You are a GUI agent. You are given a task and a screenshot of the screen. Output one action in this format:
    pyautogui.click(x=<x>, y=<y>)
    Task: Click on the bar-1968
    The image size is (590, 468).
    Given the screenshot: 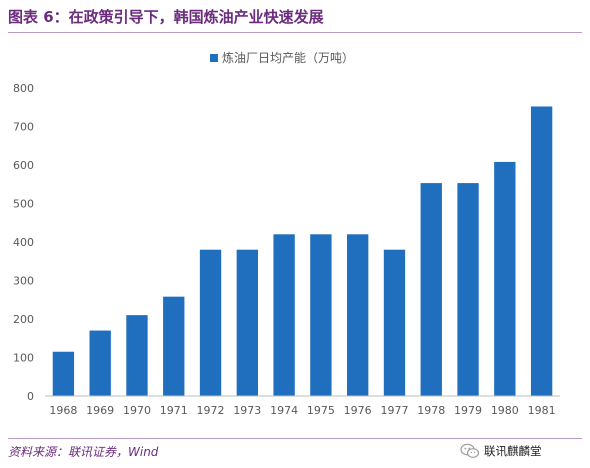 What is the action you would take?
    pyautogui.click(x=63, y=373)
    